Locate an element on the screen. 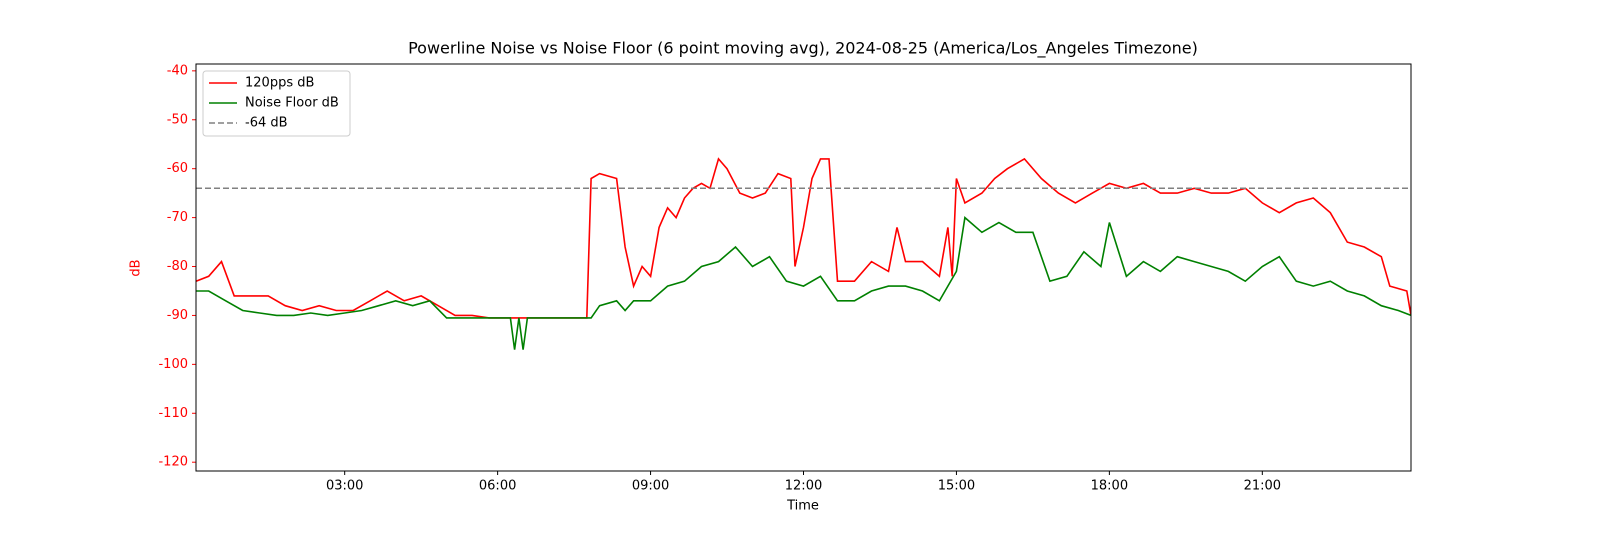 The height and width of the screenshot is (544, 1600). legend-label: -64 dB is located at coordinates (266, 123).